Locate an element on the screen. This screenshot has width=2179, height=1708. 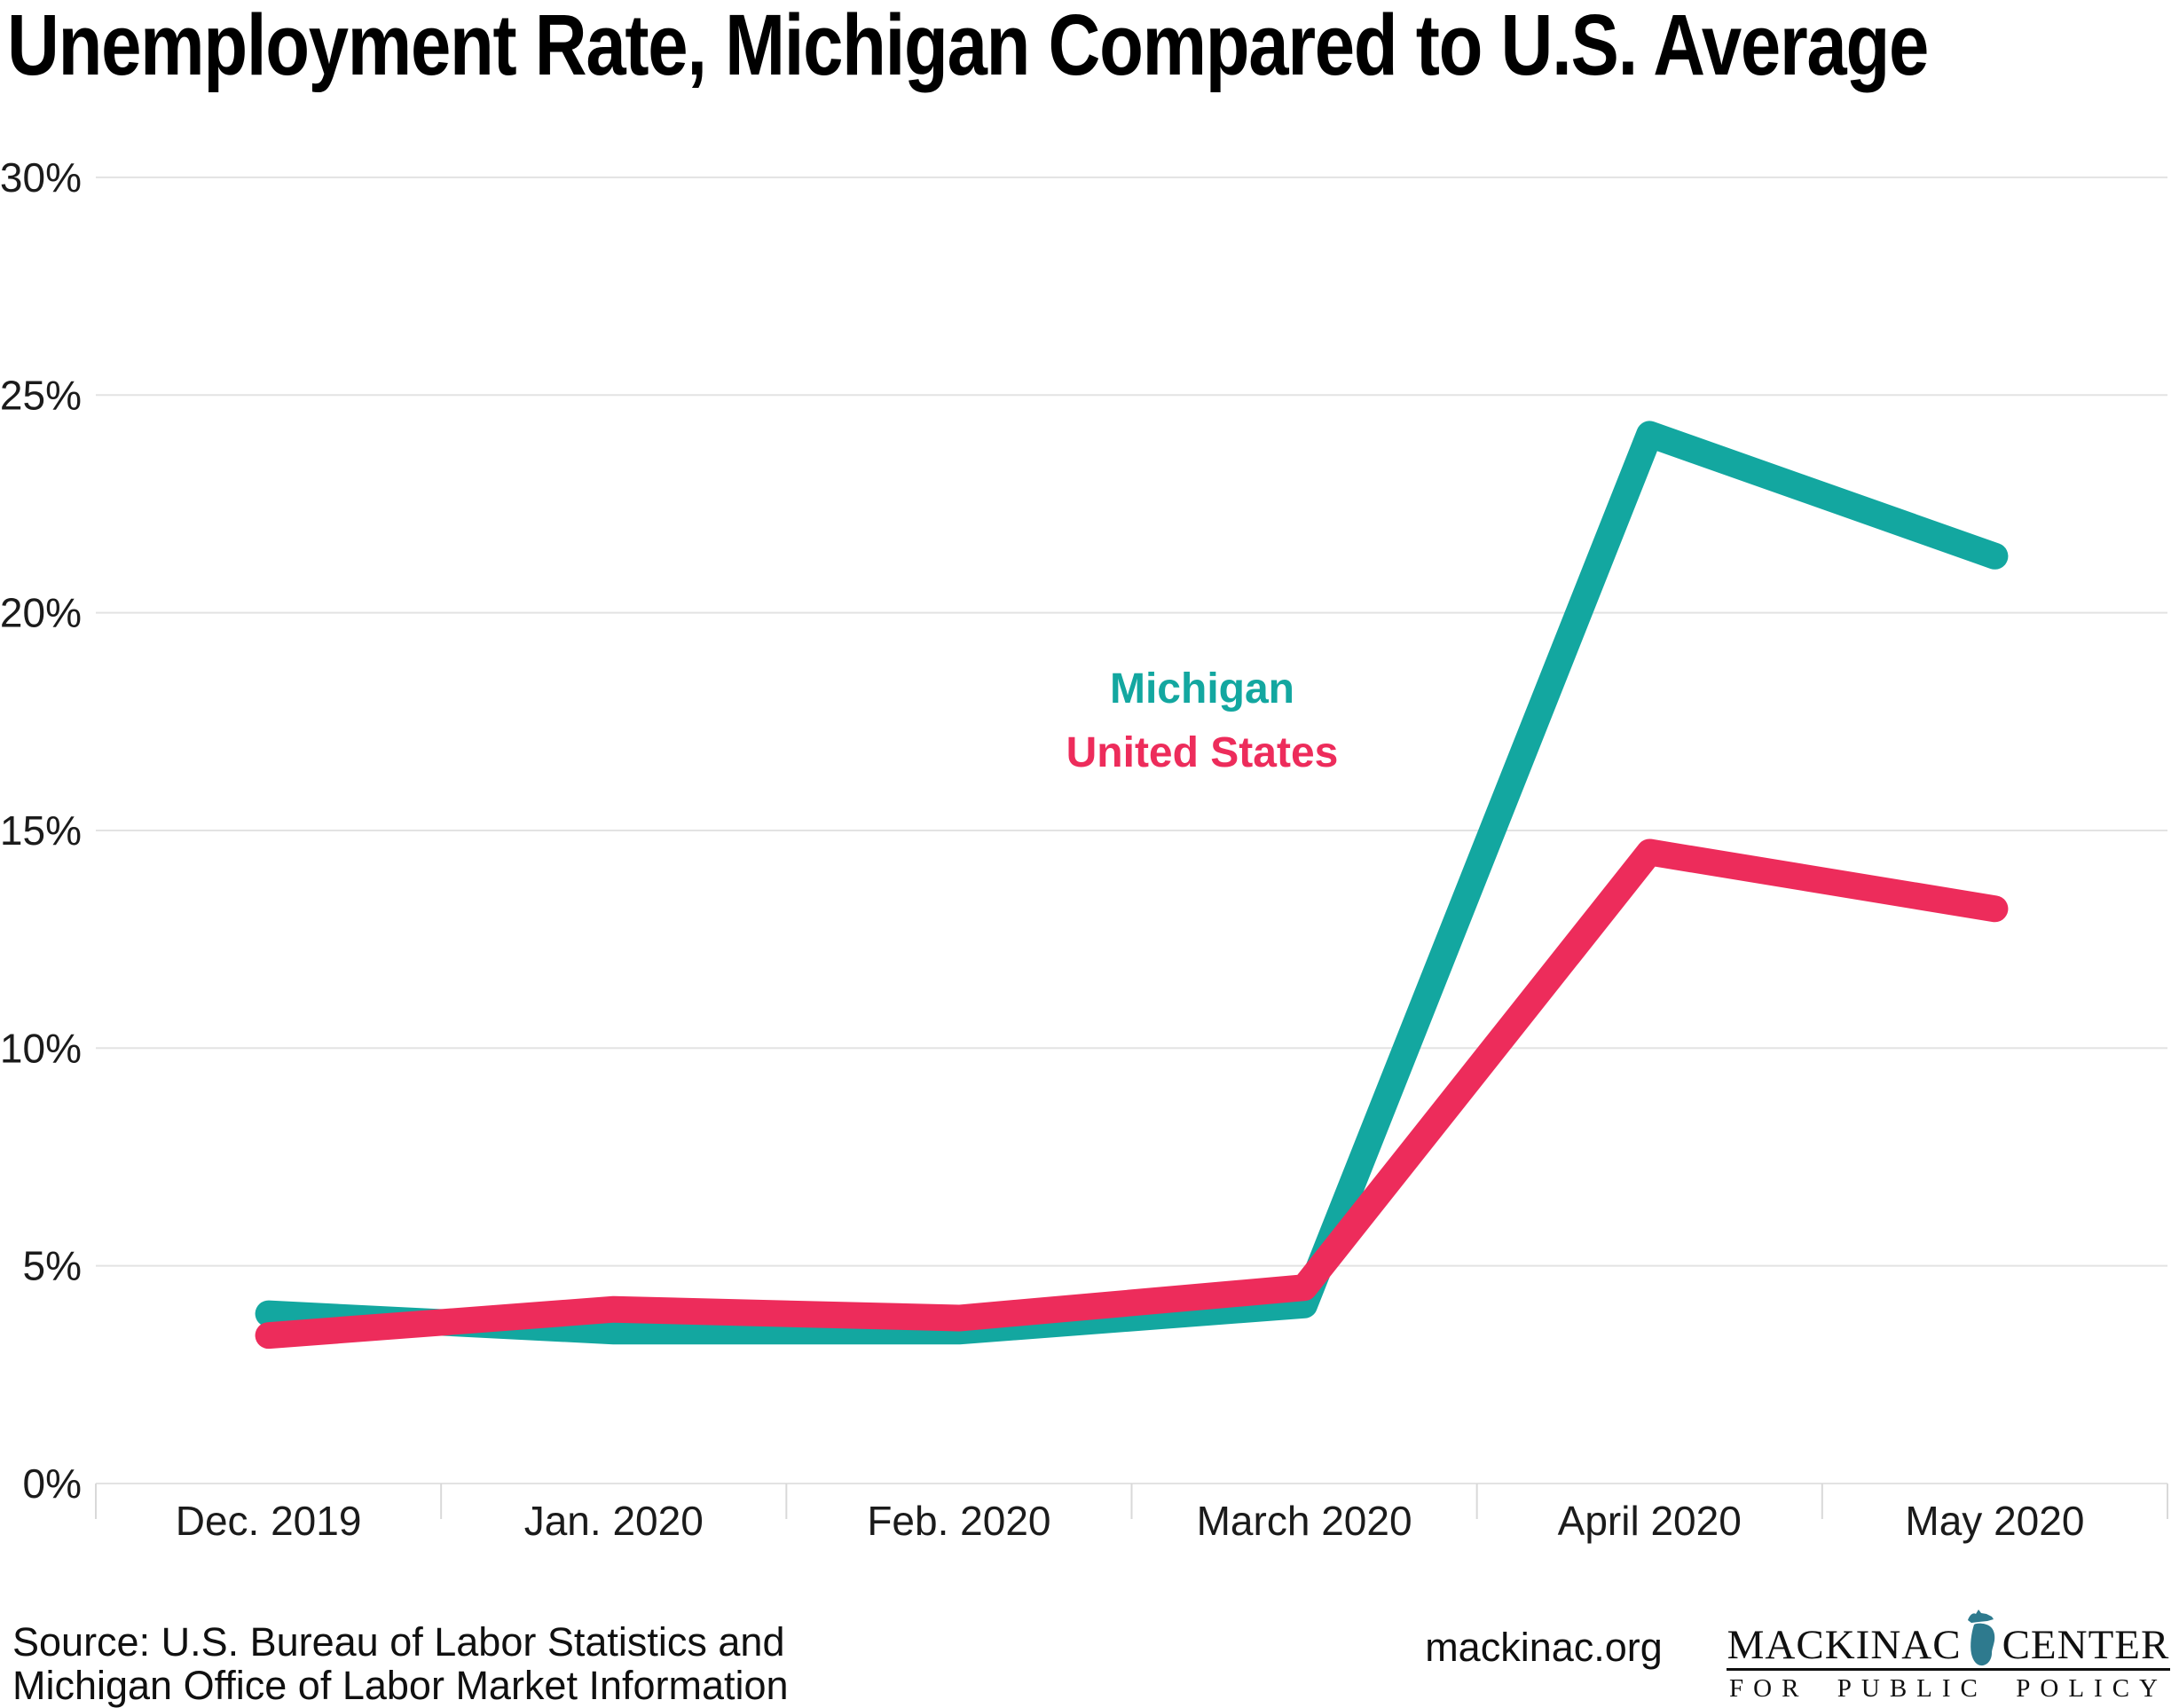
x-axis-tick-label: Feb. 2020 is located at coordinates (958, 1521).